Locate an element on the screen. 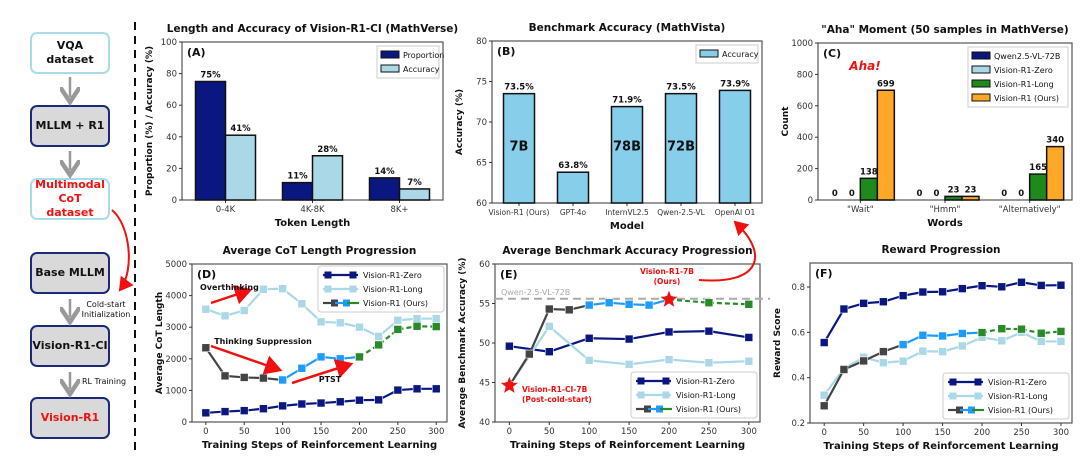 The height and width of the screenshot is (458, 1080). x-axis-label: Words is located at coordinates (945, 223).